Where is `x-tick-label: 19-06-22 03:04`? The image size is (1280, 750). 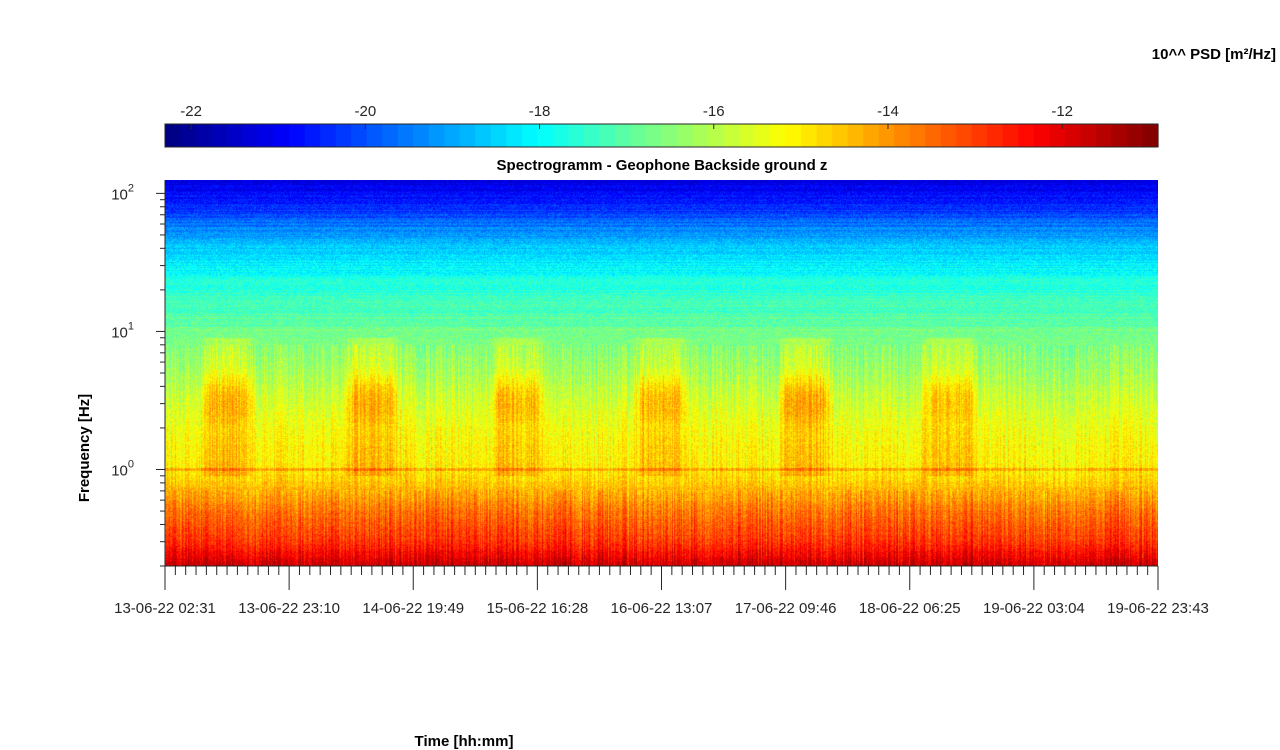
x-tick-label: 19-06-22 03:04 is located at coordinates (1034, 608).